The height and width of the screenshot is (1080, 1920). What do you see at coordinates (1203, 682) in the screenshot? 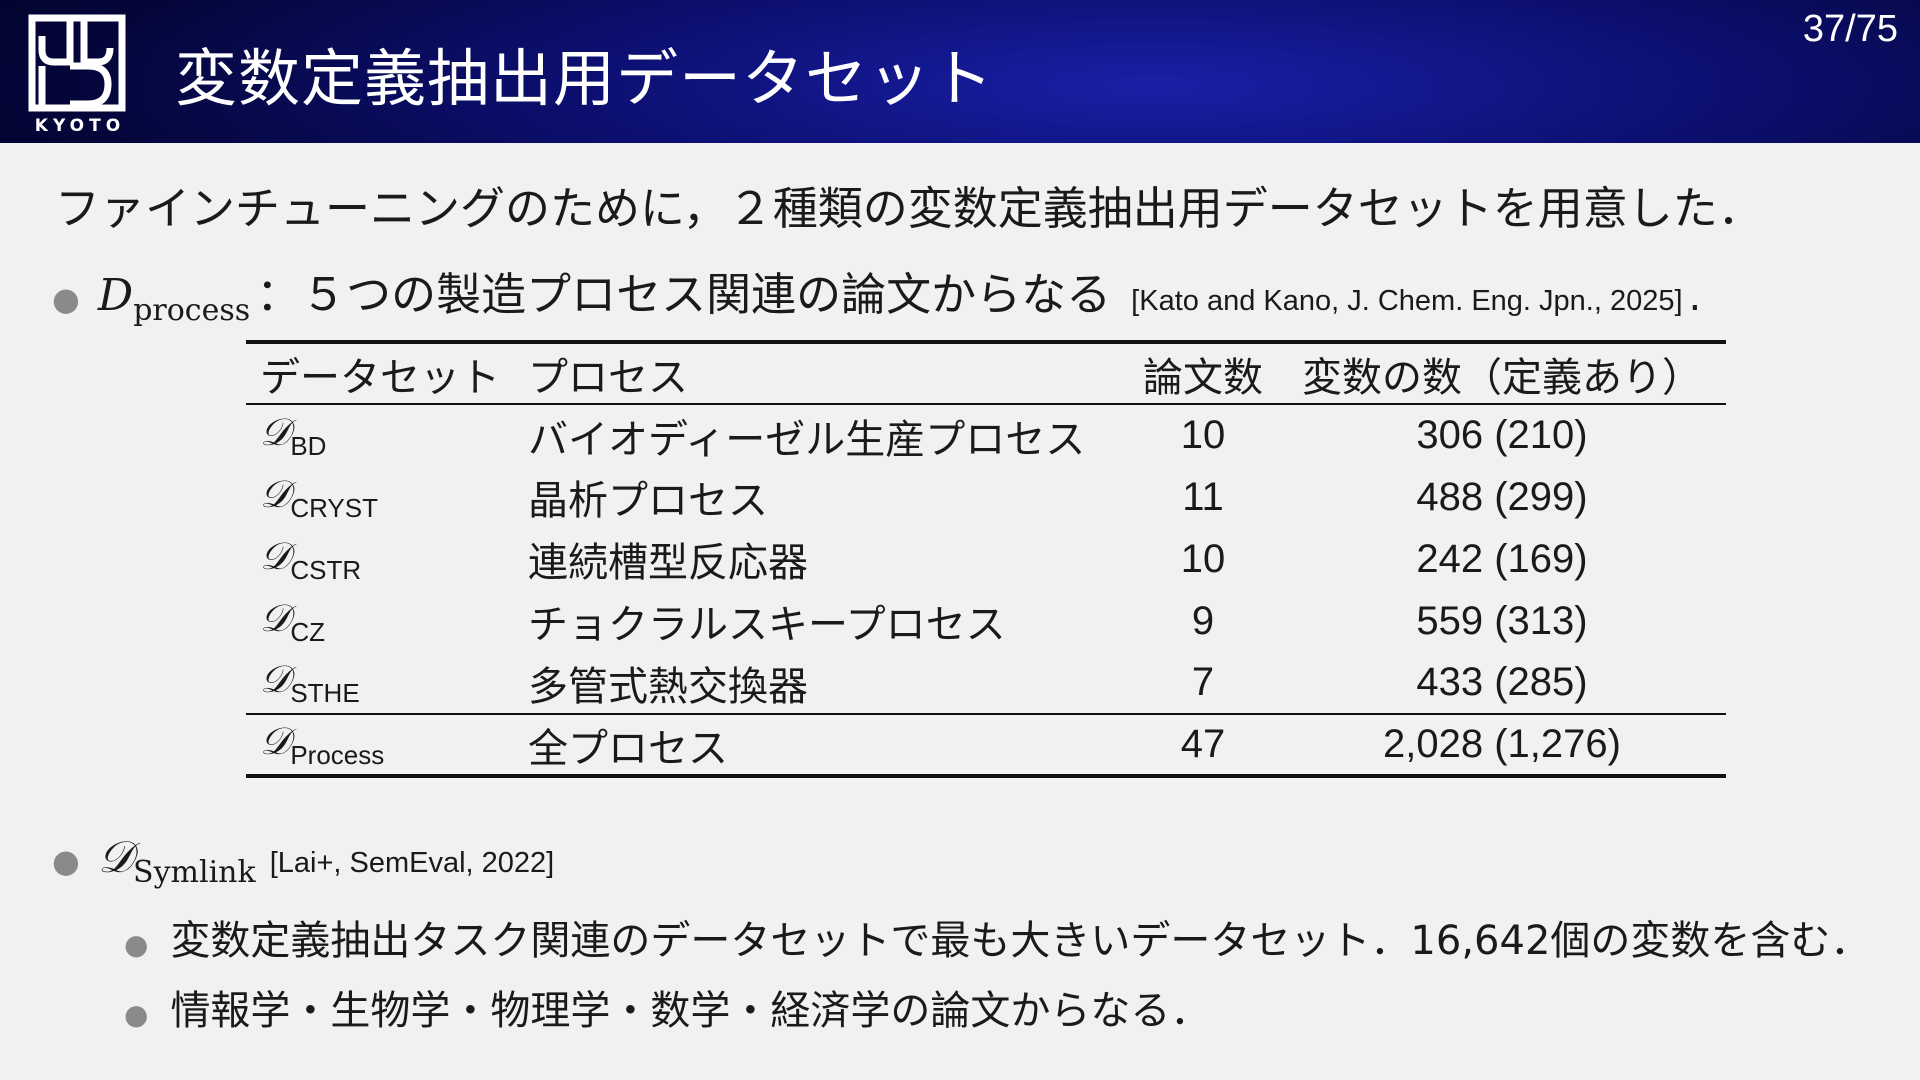
I see `papers-cell: 7` at bounding box center [1203, 682].